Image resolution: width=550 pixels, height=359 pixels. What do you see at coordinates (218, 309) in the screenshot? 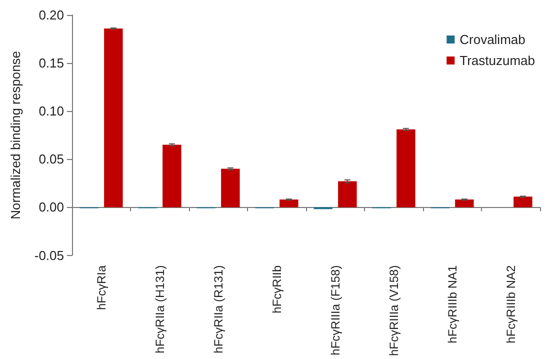
I see `x-tick-label: hFcγRIIa (R131)` at bounding box center [218, 309].